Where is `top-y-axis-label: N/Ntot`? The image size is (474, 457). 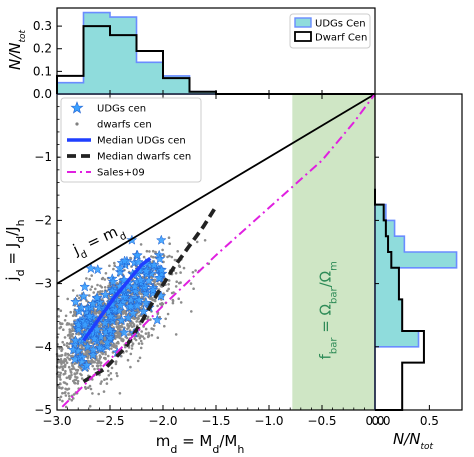 top-y-axis-label: N/Ntot is located at coordinates (17, 50).